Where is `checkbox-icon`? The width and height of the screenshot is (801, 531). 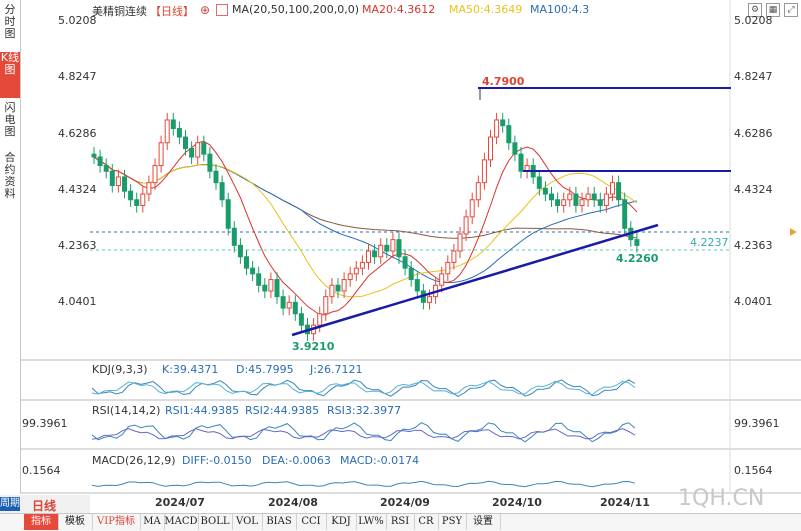 checkbox-icon is located at coordinates (222, 10).